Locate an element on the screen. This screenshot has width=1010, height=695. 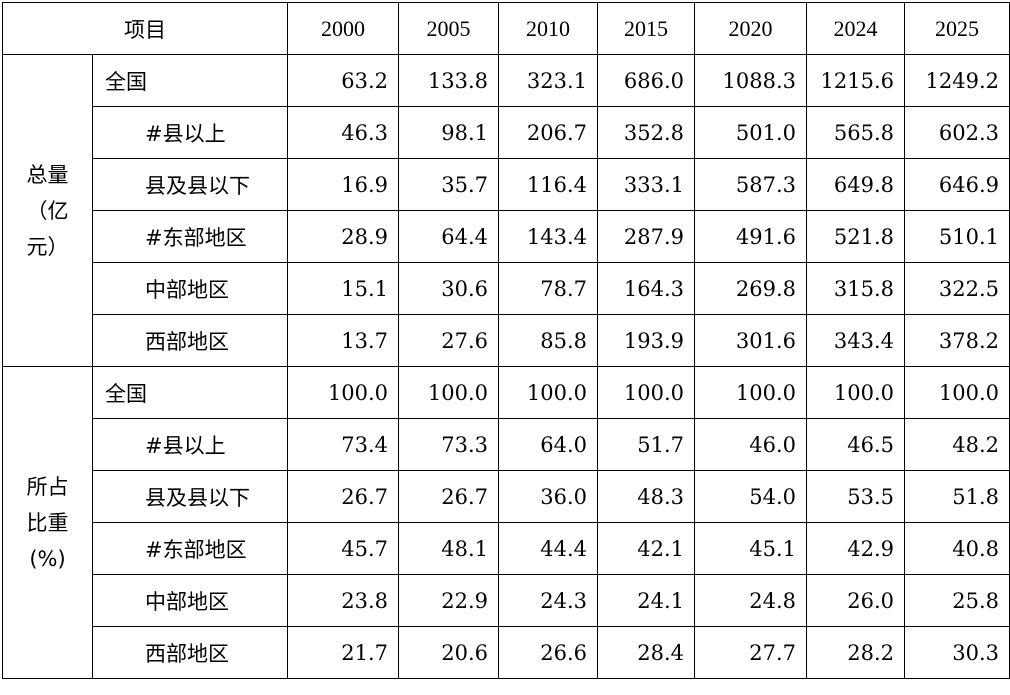
value-cell: 30.3 is located at coordinates (957, 652).